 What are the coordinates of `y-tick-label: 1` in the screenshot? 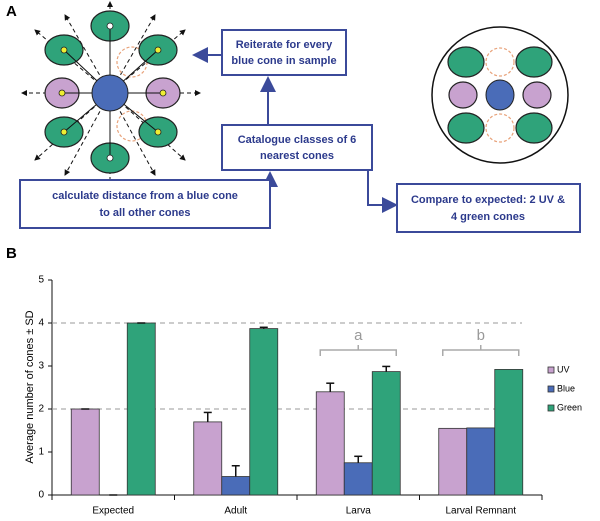 It's located at (41, 452).